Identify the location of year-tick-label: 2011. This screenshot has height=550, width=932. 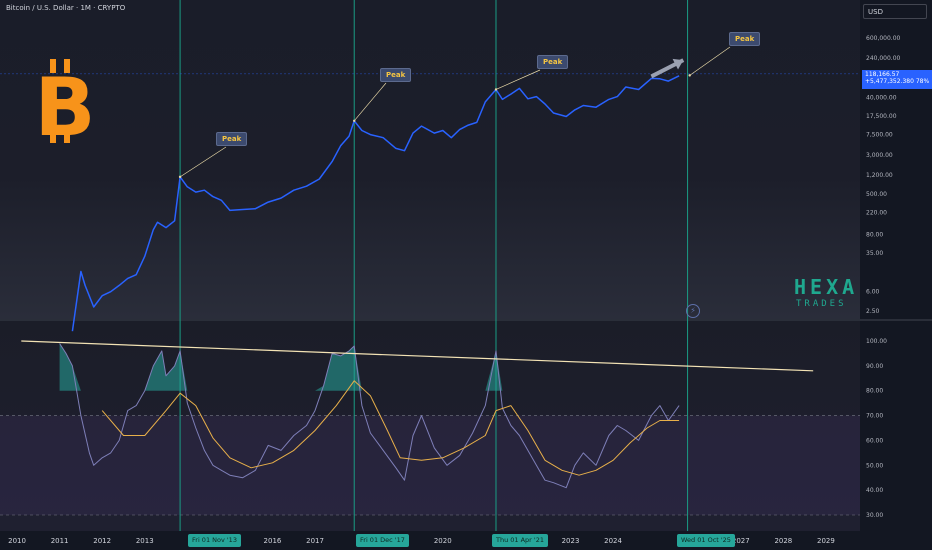
(60, 541).